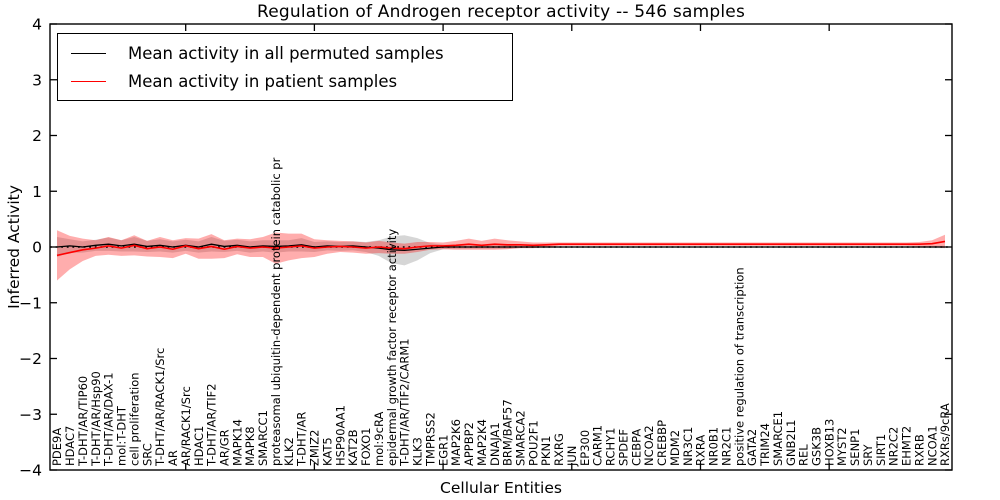  Describe the element at coordinates (855, 447) in the screenshot. I see `x-tick-label: SENP1` at that location.